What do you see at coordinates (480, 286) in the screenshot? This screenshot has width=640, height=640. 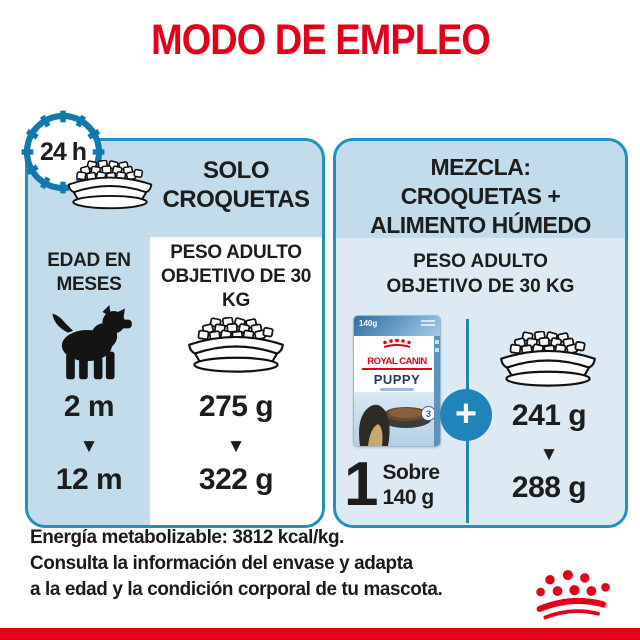 I see `mezcla-weight-line2: OBJETIVO DE 30 KG` at bounding box center [480, 286].